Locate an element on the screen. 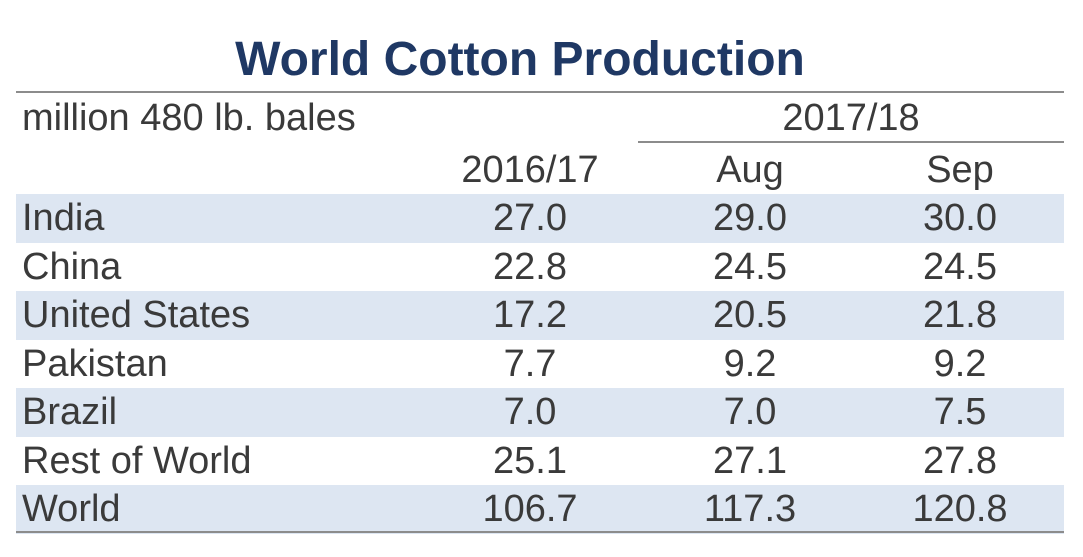 This screenshot has height=557, width=1083. column-group-label: 2017/18 is located at coordinates (851, 118).